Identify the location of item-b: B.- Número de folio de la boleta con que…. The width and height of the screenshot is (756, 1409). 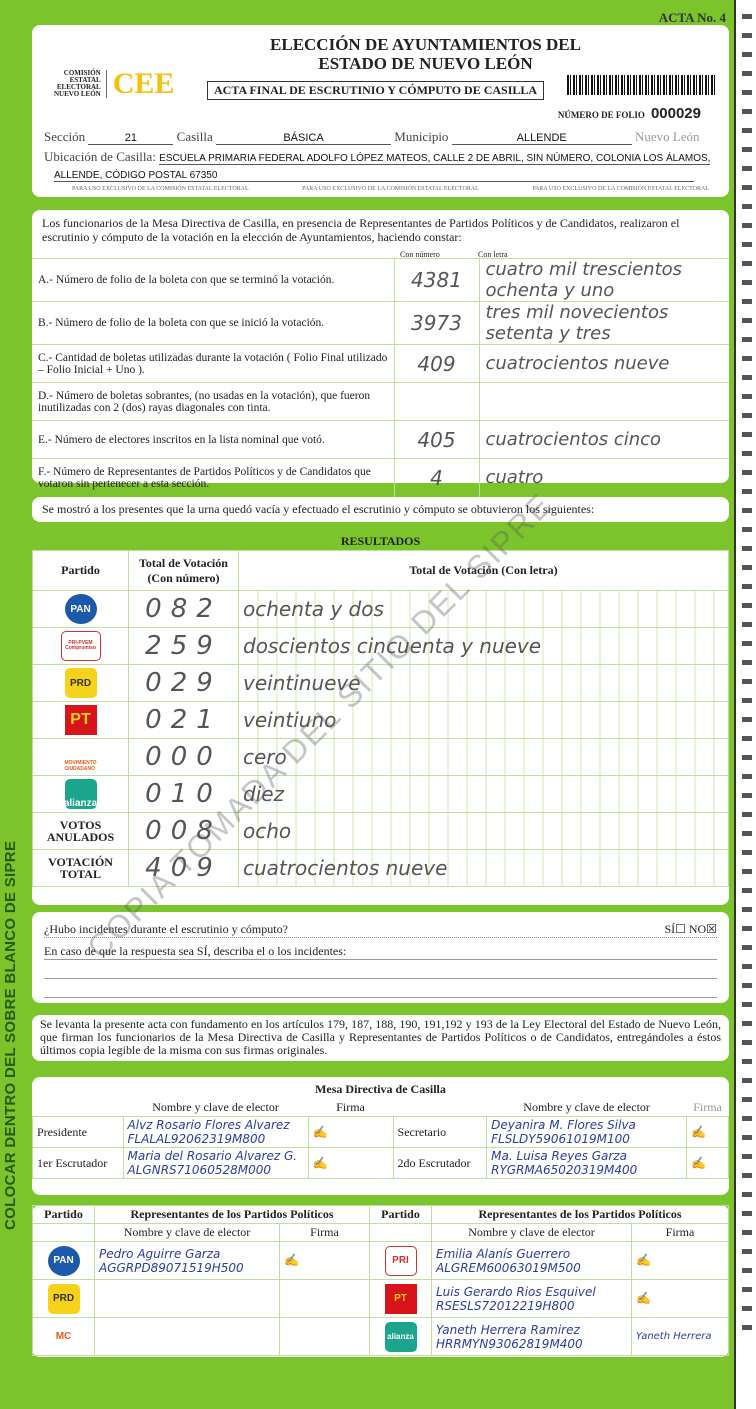
(380, 323).